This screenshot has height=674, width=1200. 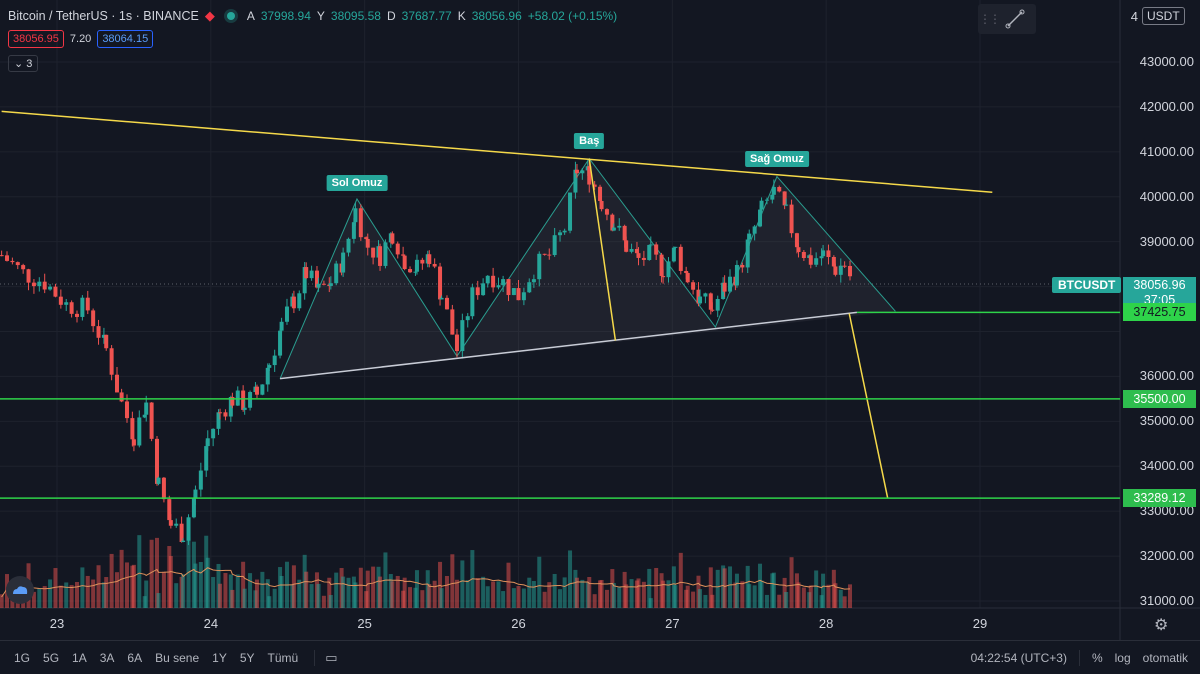 I want to click on range-button: 3A, so click(x=107, y=657).